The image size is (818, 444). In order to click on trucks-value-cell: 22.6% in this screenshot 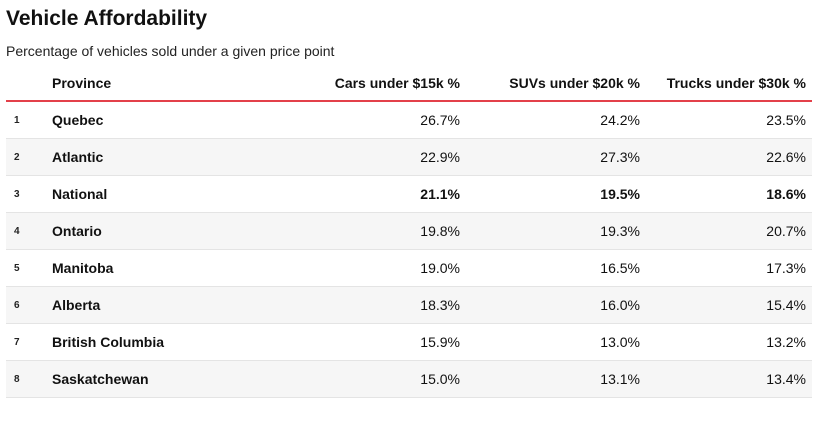, I will do `click(726, 157)`.